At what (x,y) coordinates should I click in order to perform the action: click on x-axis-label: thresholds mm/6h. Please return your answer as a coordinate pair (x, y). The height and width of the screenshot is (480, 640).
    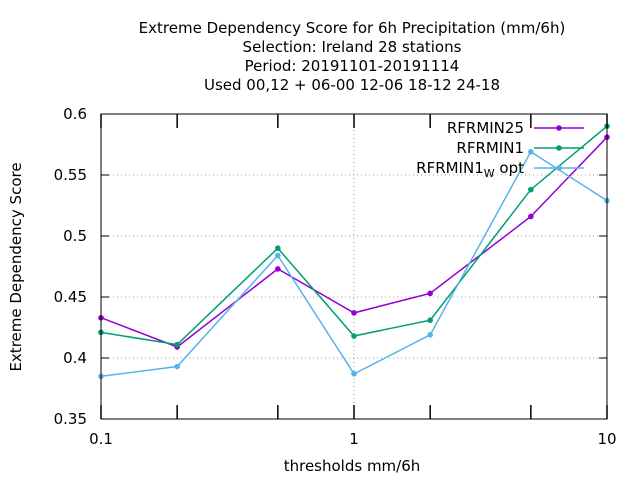
    Looking at the image, I should click on (352, 466).